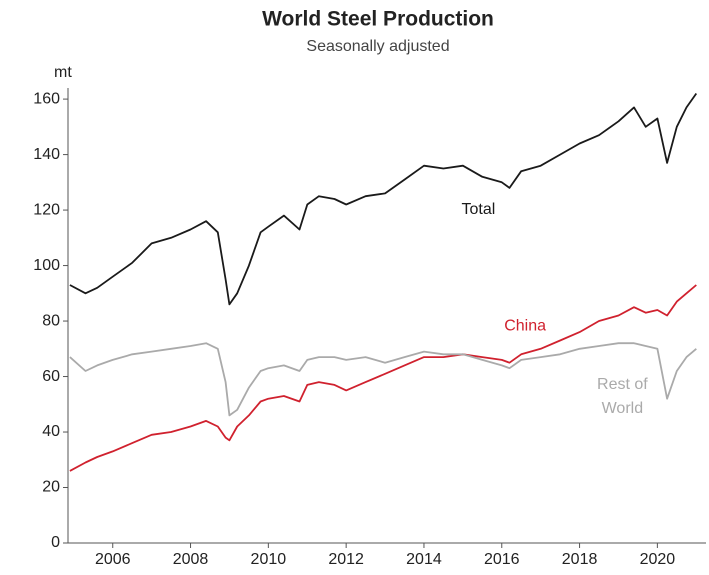 The height and width of the screenshot is (575, 709). I want to click on annotation-line: Total, so click(479, 209).